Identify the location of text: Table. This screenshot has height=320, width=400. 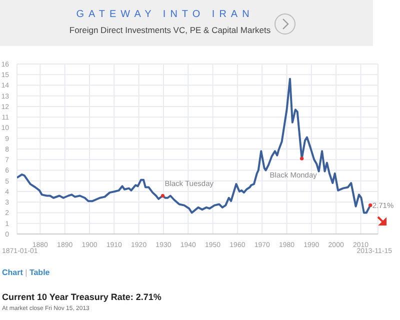
(39, 272).